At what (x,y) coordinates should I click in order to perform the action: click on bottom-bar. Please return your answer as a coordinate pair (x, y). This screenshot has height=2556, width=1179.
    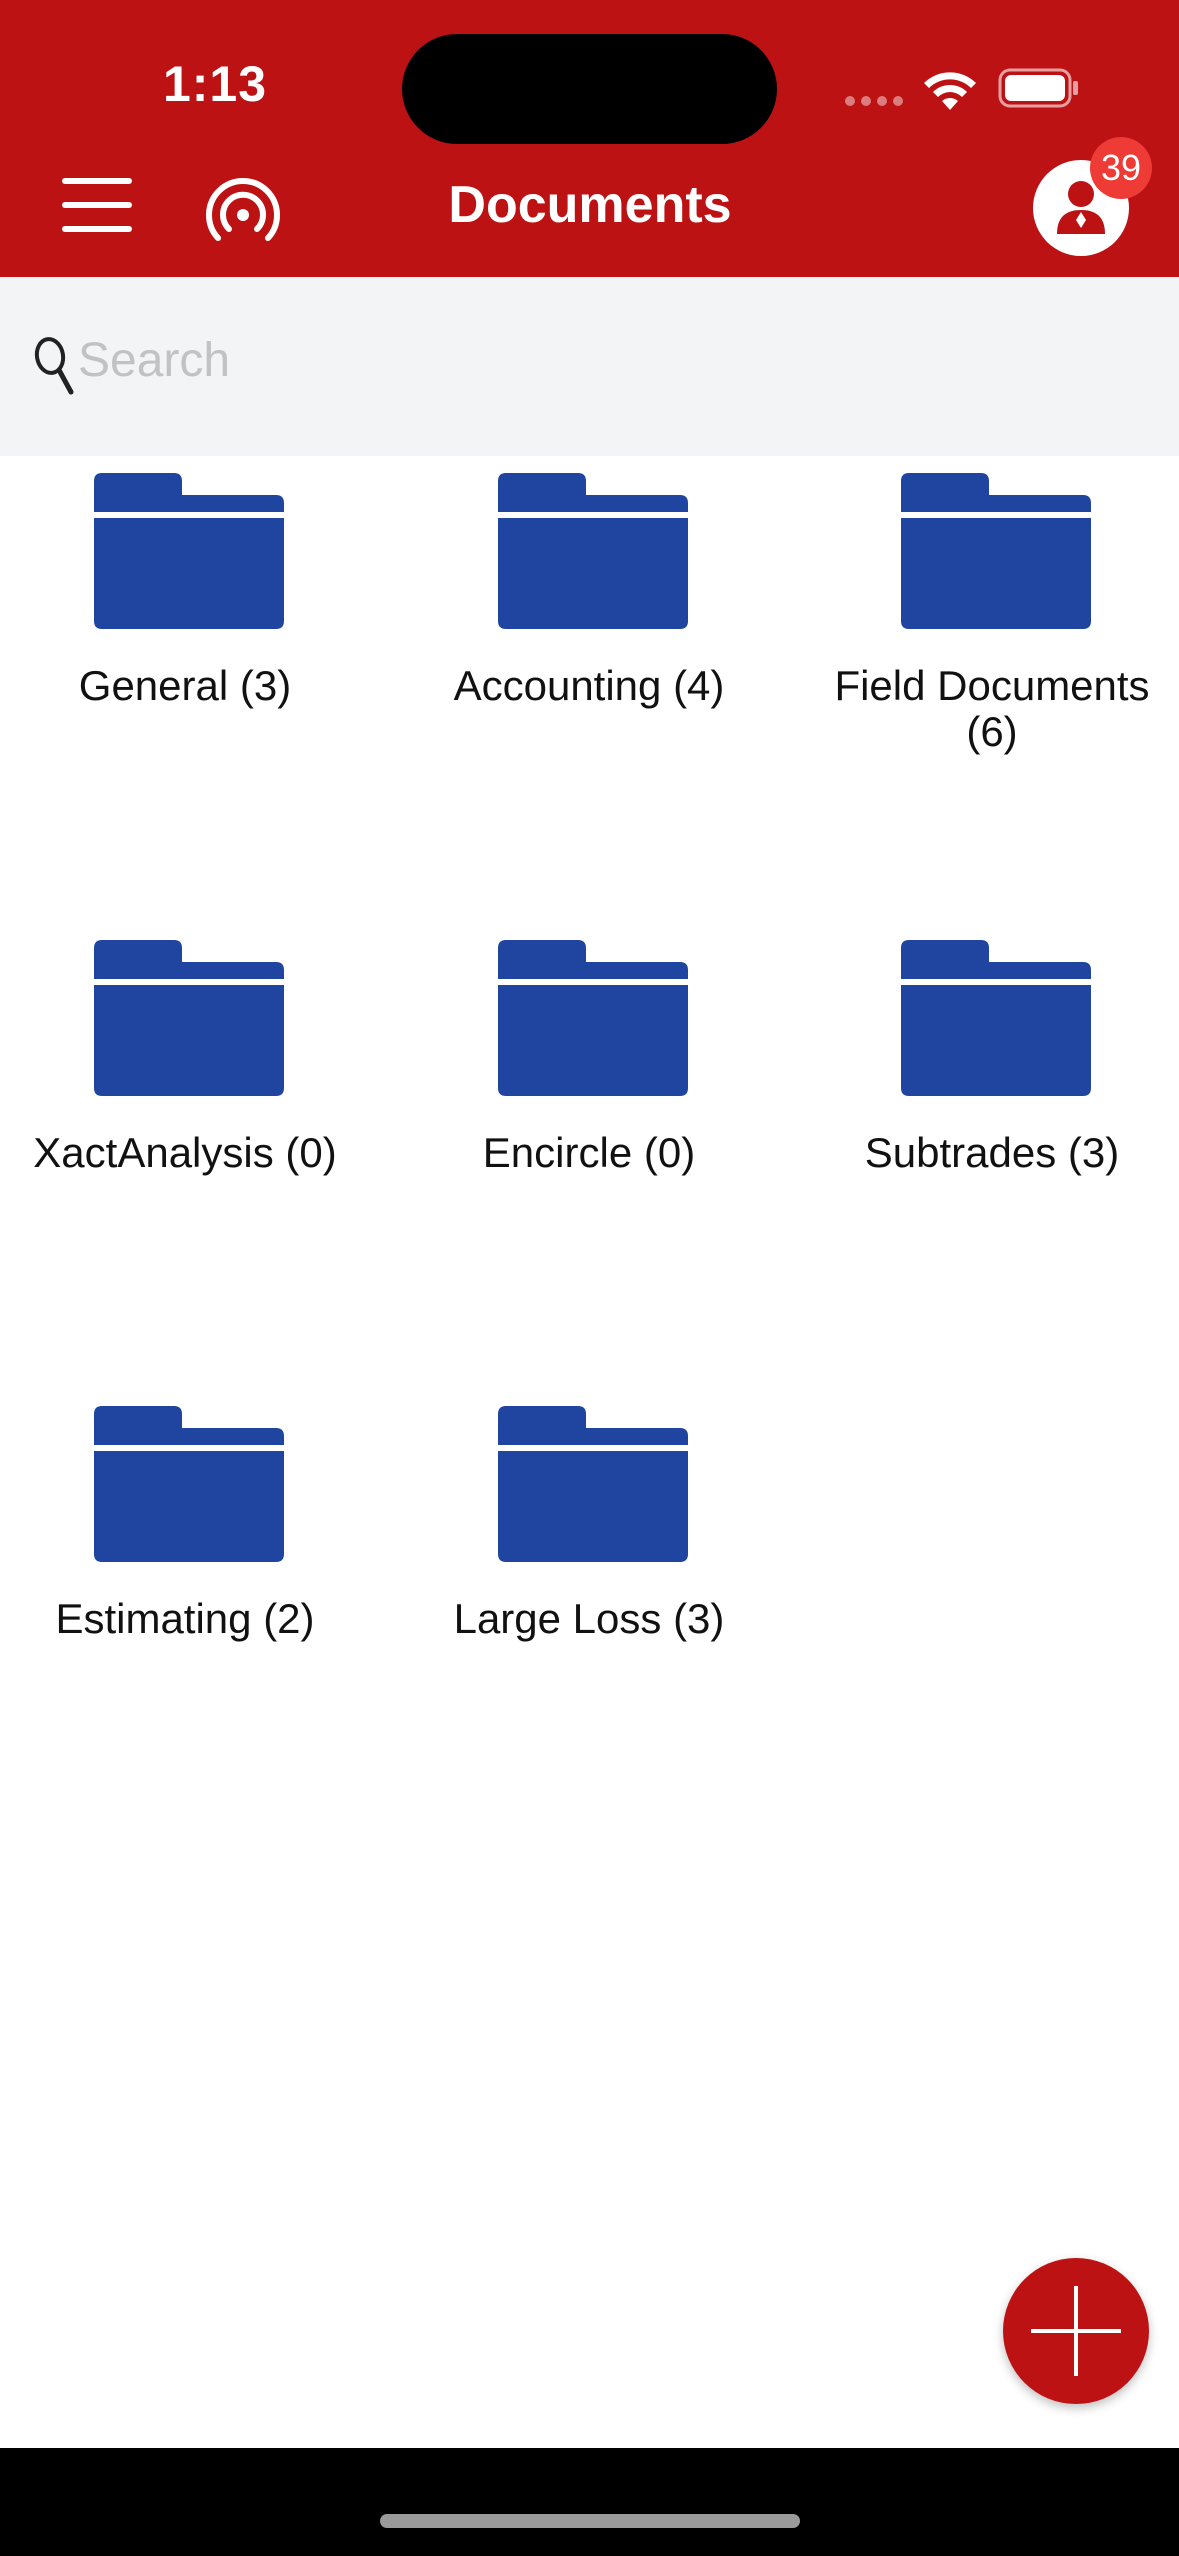
    Looking at the image, I should click on (589, 2502).